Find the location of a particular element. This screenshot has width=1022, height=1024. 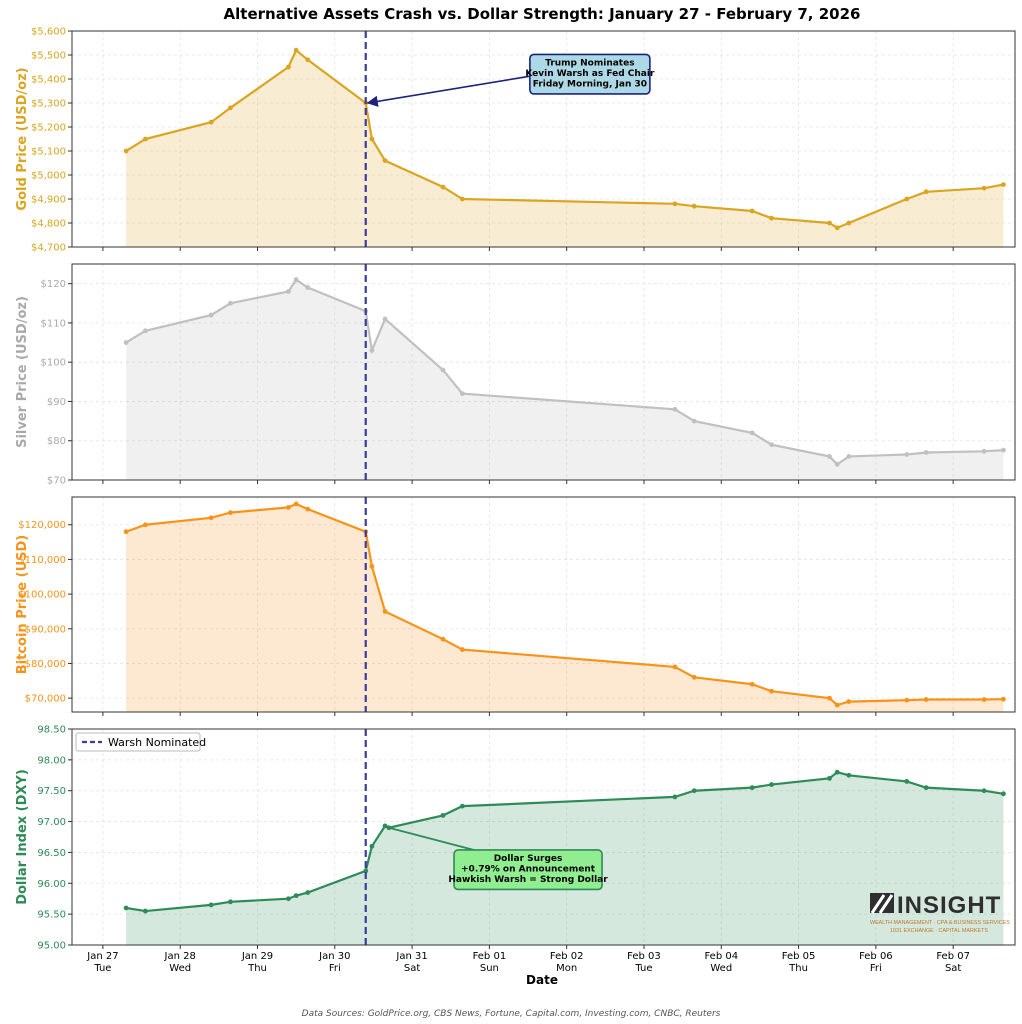

annotation-text: Trump Nominates is located at coordinates (589, 63).